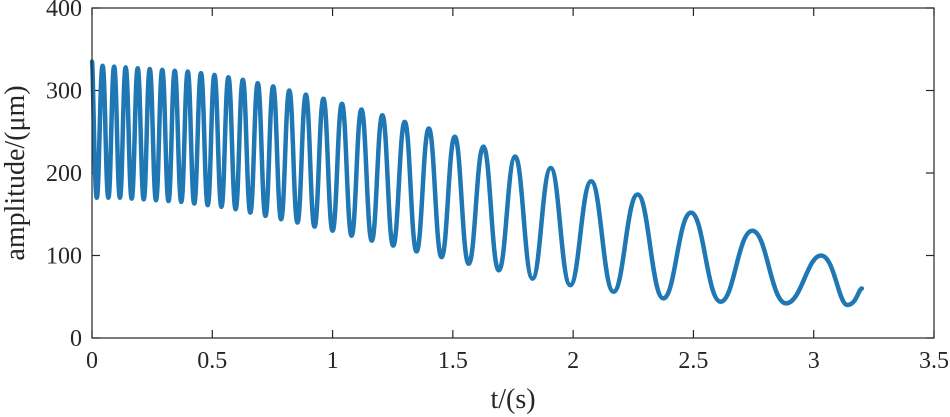 This screenshot has width=950, height=417. I want to click on x-tick-label: 2.5, so click(693, 361).